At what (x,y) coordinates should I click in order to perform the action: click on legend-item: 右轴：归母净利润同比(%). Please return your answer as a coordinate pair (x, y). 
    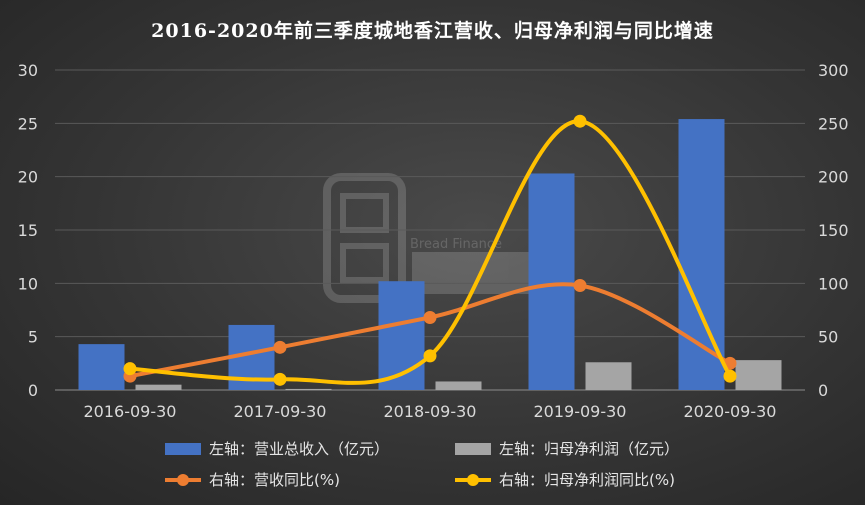
    Looking at the image, I should click on (565, 480).